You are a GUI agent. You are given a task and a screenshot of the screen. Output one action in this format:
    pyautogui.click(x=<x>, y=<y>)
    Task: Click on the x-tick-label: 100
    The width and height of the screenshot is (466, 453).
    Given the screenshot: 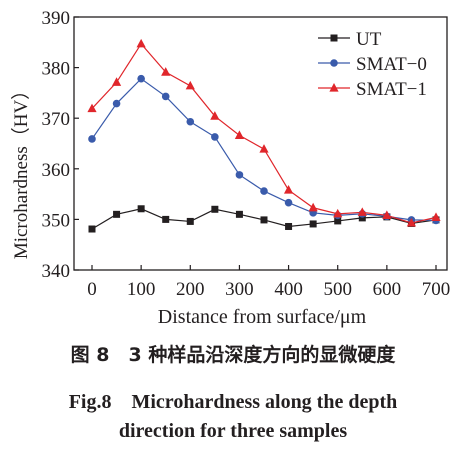 What is the action you would take?
    pyautogui.click(x=141, y=289)
    